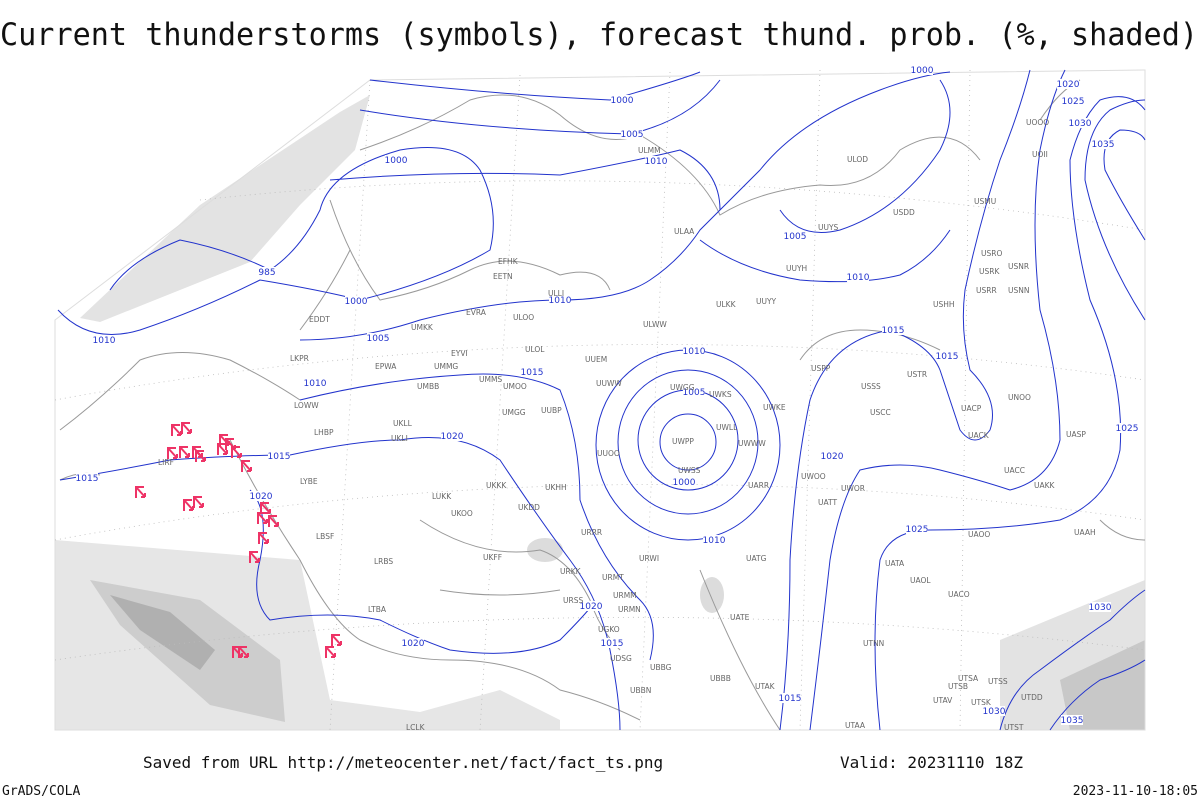 The image size is (1200, 800). What do you see at coordinates (985, 201) in the screenshot?
I see `station-code: USMU` at bounding box center [985, 201].